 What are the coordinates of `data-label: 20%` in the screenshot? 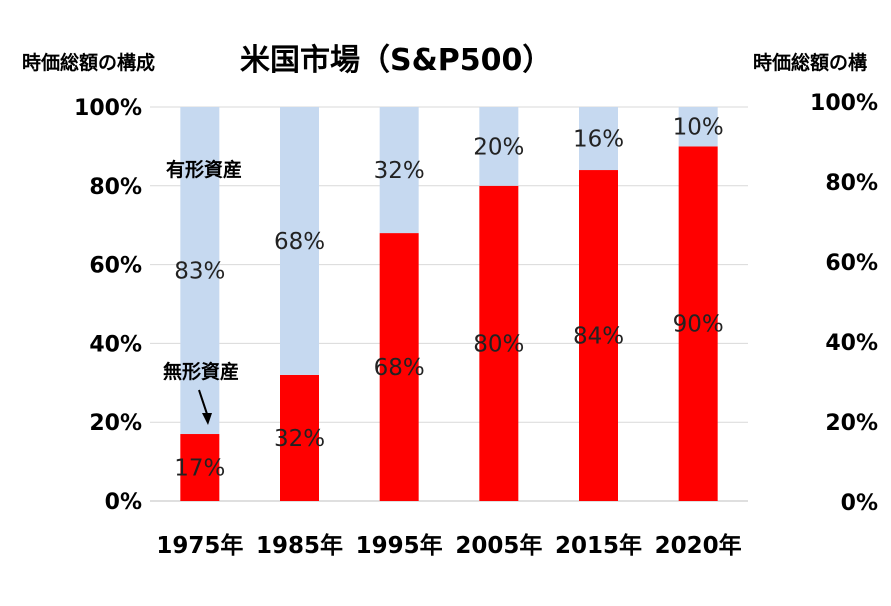 It's located at (498, 147).